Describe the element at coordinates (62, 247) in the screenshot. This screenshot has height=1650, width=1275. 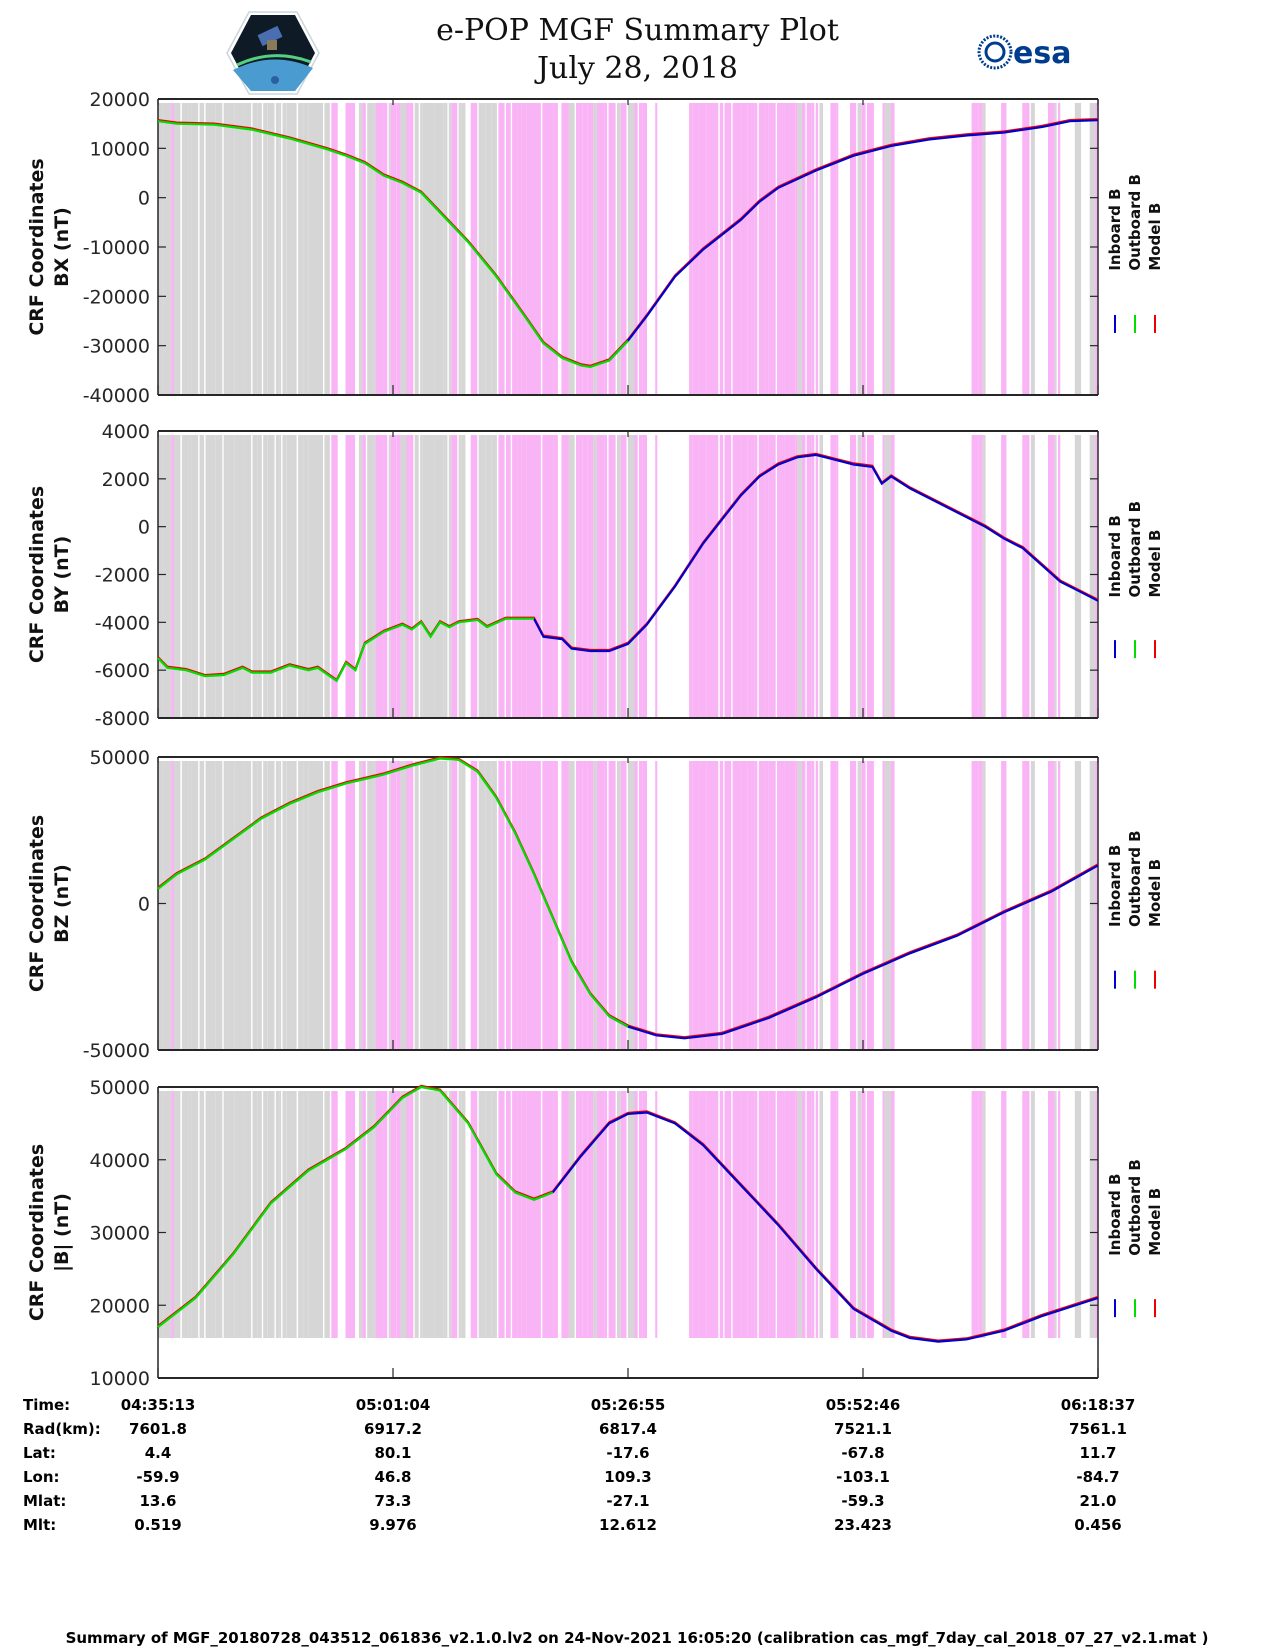
I see `y-axis-label: BX (nT)` at that location.